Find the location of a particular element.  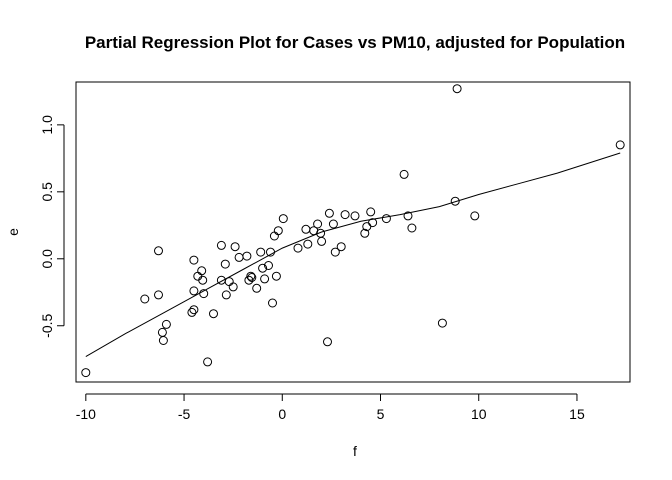

x-tick-label: 0 is located at coordinates (282, 414).